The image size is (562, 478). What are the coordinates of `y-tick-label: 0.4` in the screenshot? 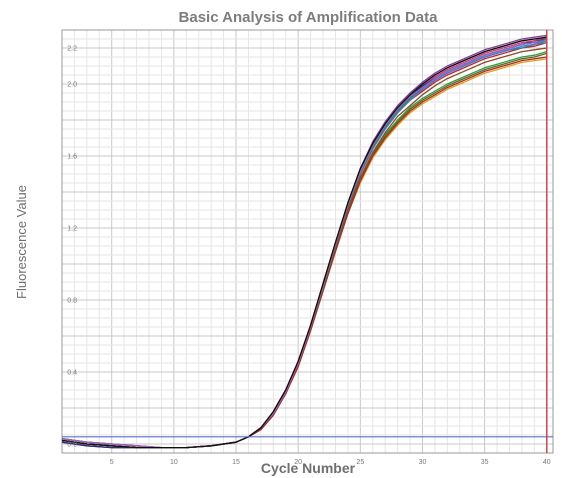 It's located at (72, 373).